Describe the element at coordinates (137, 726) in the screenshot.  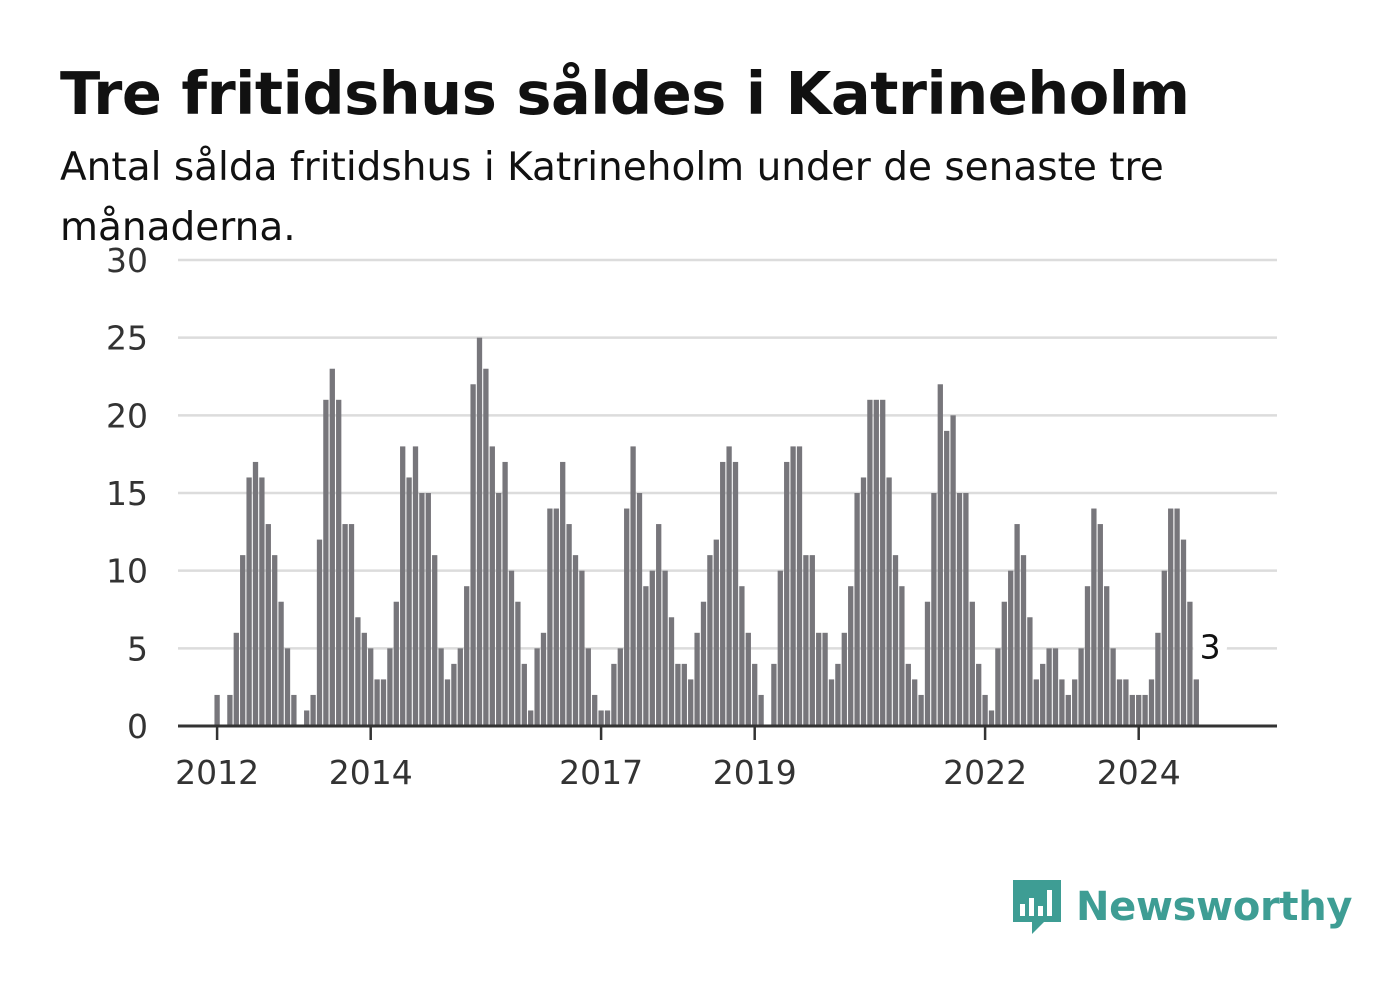
I see `y-tick-label: 0` at that location.